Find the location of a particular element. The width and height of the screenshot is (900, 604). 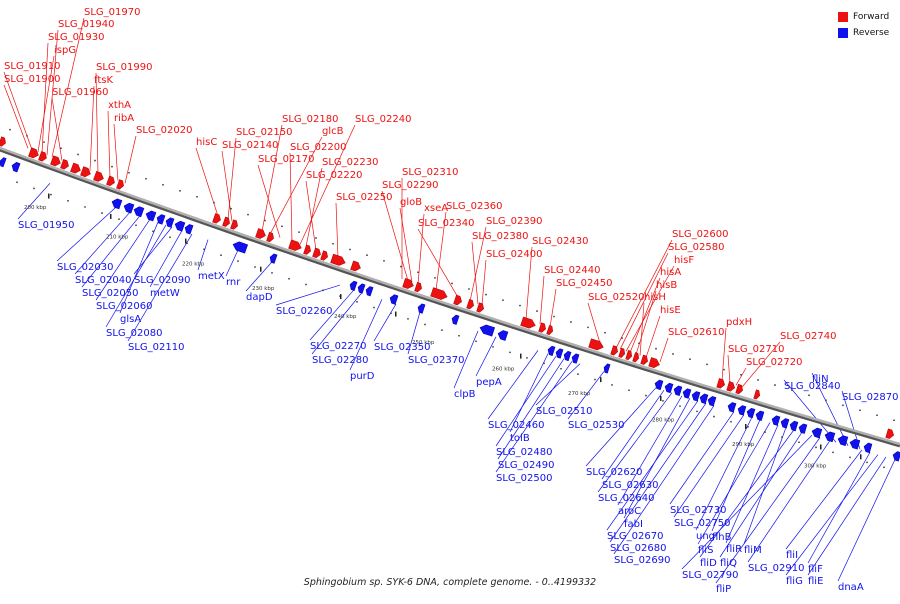

gene-label: SLG_02170 is located at coordinates (286, 159).